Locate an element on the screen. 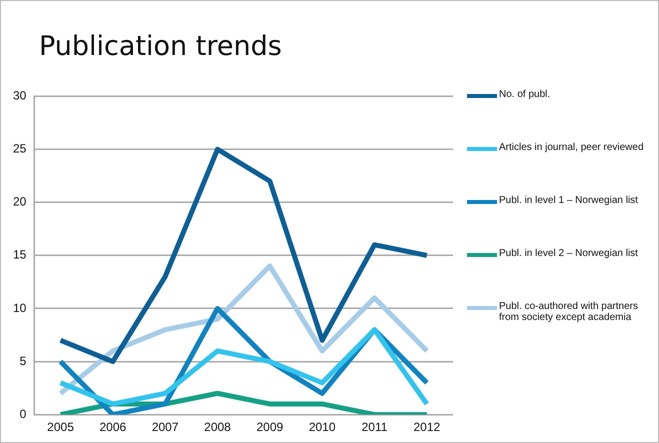 This screenshot has width=659, height=443. x-tick-label: 2007 is located at coordinates (165, 427).